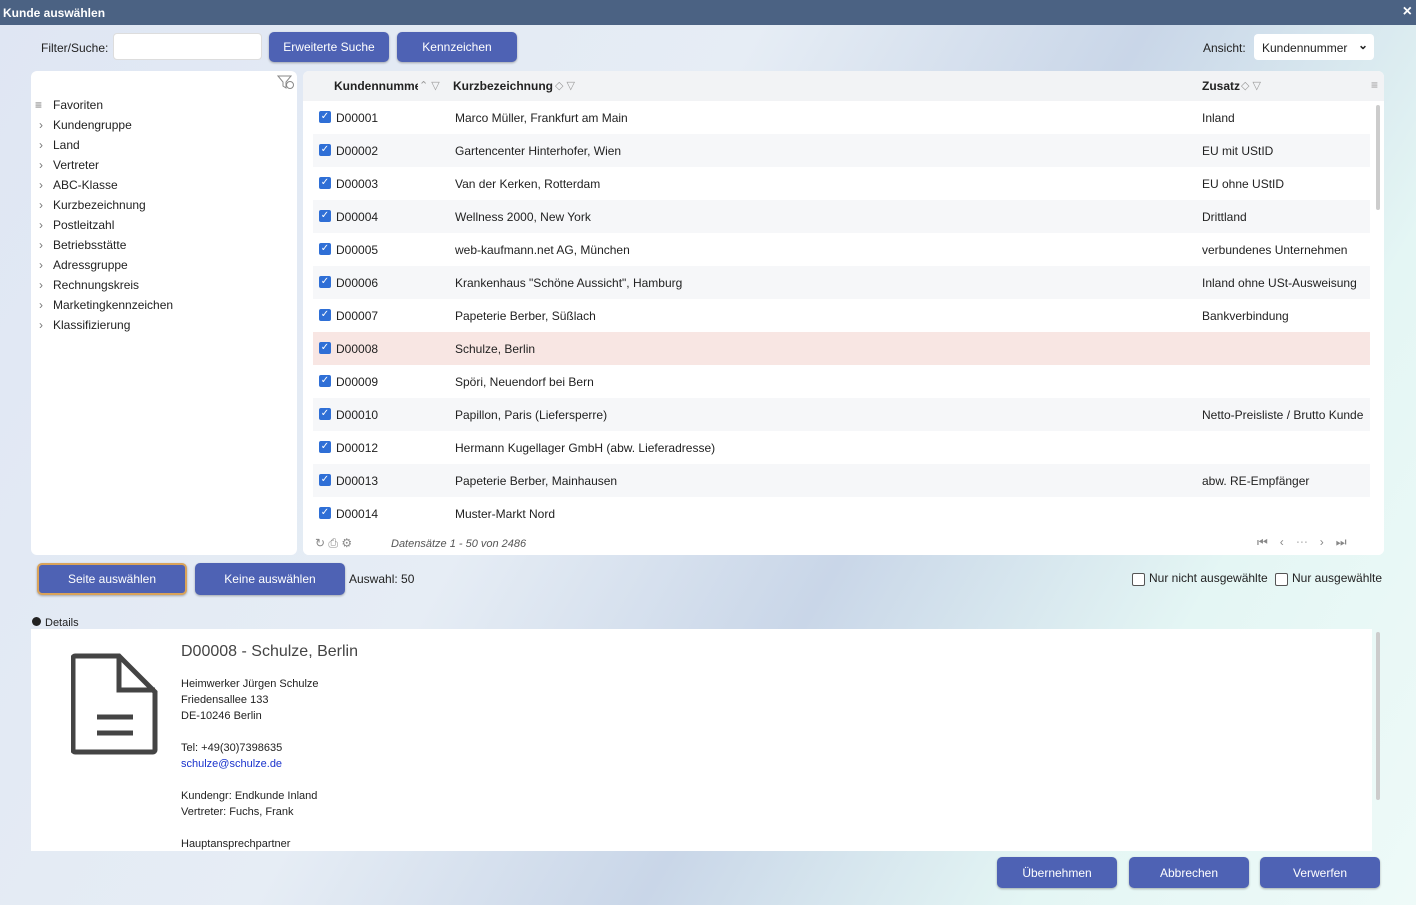 This screenshot has height=905, width=1416. I want to click on customer-extra: Drittland, so click(1224, 217).